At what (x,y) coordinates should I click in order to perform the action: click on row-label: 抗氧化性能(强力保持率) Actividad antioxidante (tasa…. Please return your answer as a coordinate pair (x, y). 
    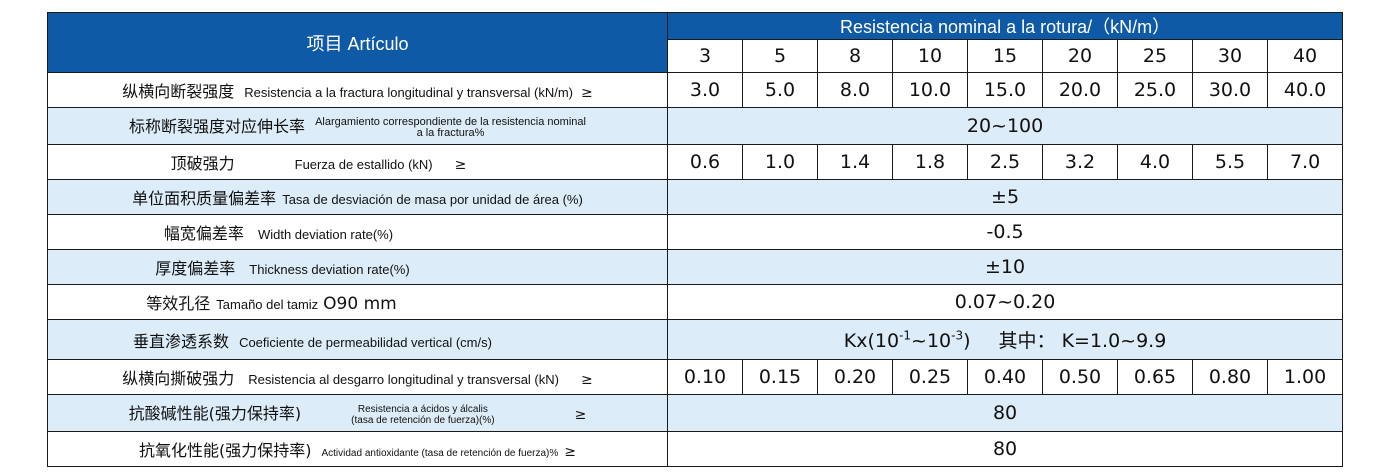
    Looking at the image, I should click on (357, 449).